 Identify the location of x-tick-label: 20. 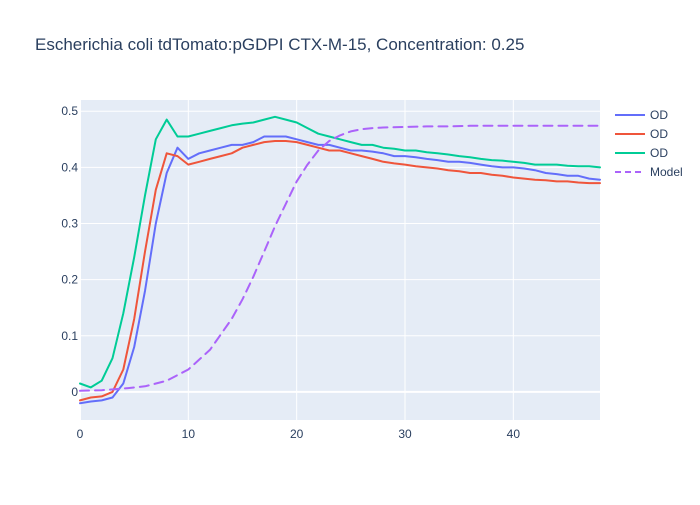
(297, 434).